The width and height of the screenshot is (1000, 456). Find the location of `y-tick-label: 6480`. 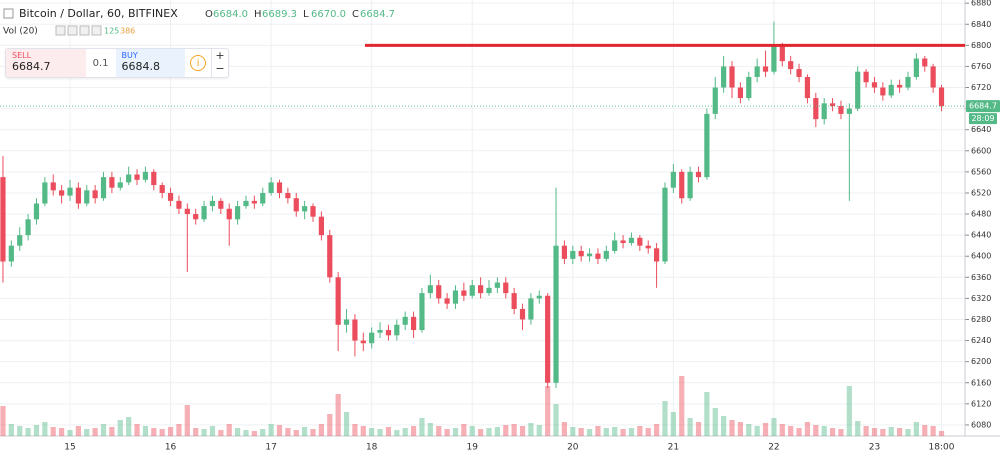

y-tick-label: 6480 is located at coordinates (981, 214).